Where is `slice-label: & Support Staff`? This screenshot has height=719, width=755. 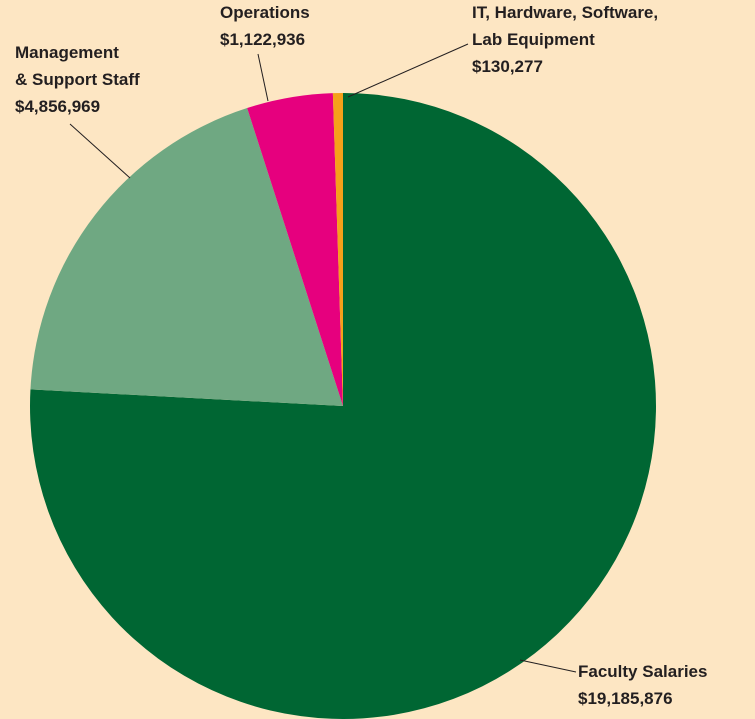
slice-label: & Support Staff is located at coordinates (77, 79).